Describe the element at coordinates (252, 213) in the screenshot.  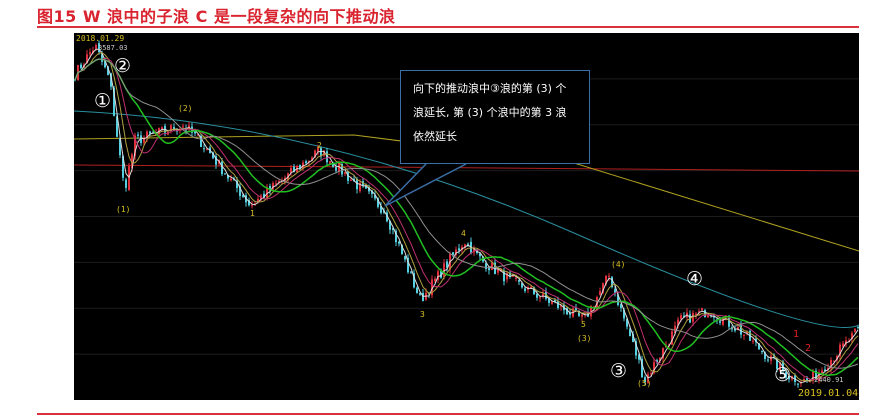
I see `minor-1-label: 1` at that location.